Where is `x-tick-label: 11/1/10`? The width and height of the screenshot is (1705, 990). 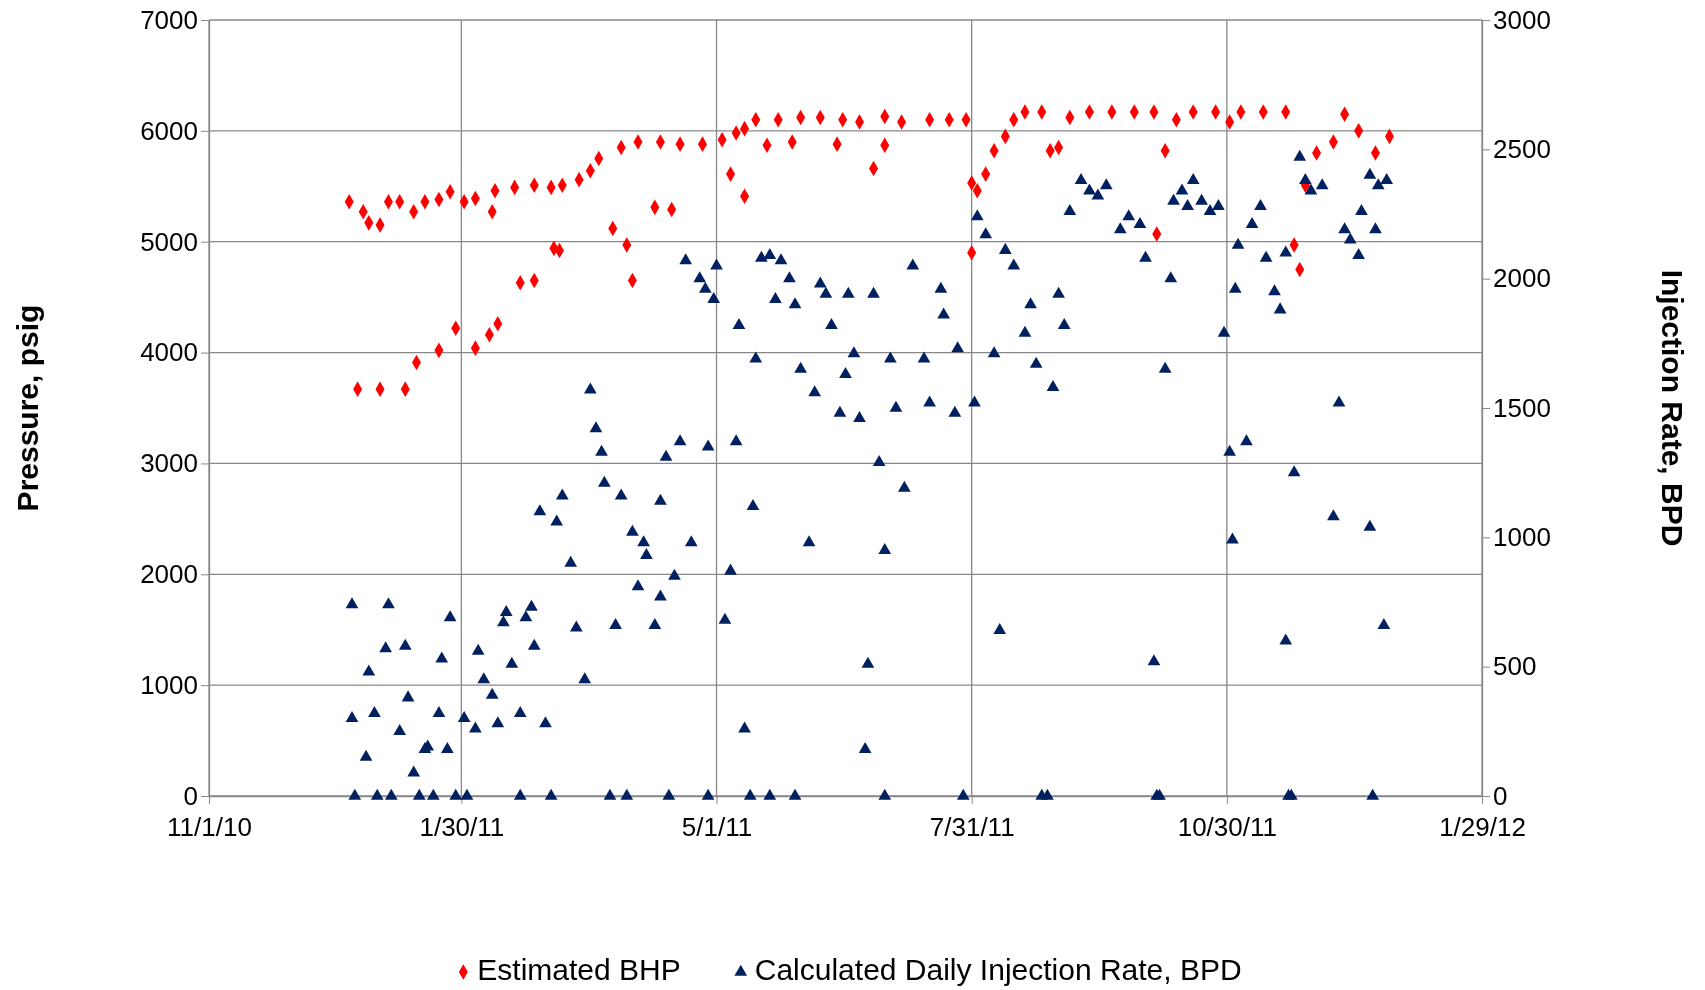 x-tick-label: 11/1/10 is located at coordinates (209, 826).